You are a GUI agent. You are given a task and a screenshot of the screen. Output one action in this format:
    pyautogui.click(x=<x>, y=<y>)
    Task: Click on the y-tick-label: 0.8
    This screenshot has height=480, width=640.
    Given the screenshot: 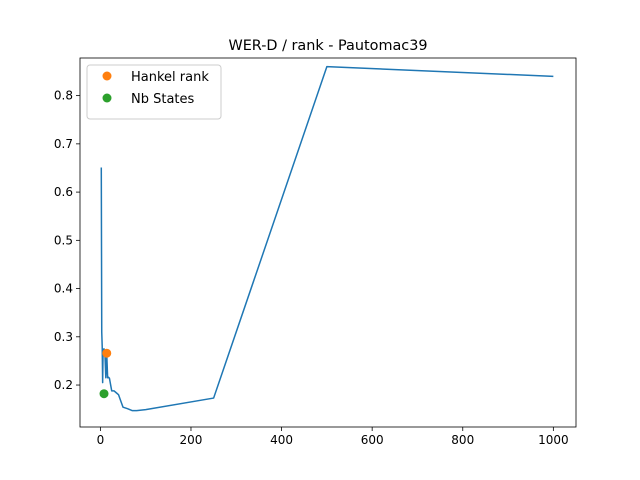 What is the action you would take?
    pyautogui.click(x=63, y=96)
    